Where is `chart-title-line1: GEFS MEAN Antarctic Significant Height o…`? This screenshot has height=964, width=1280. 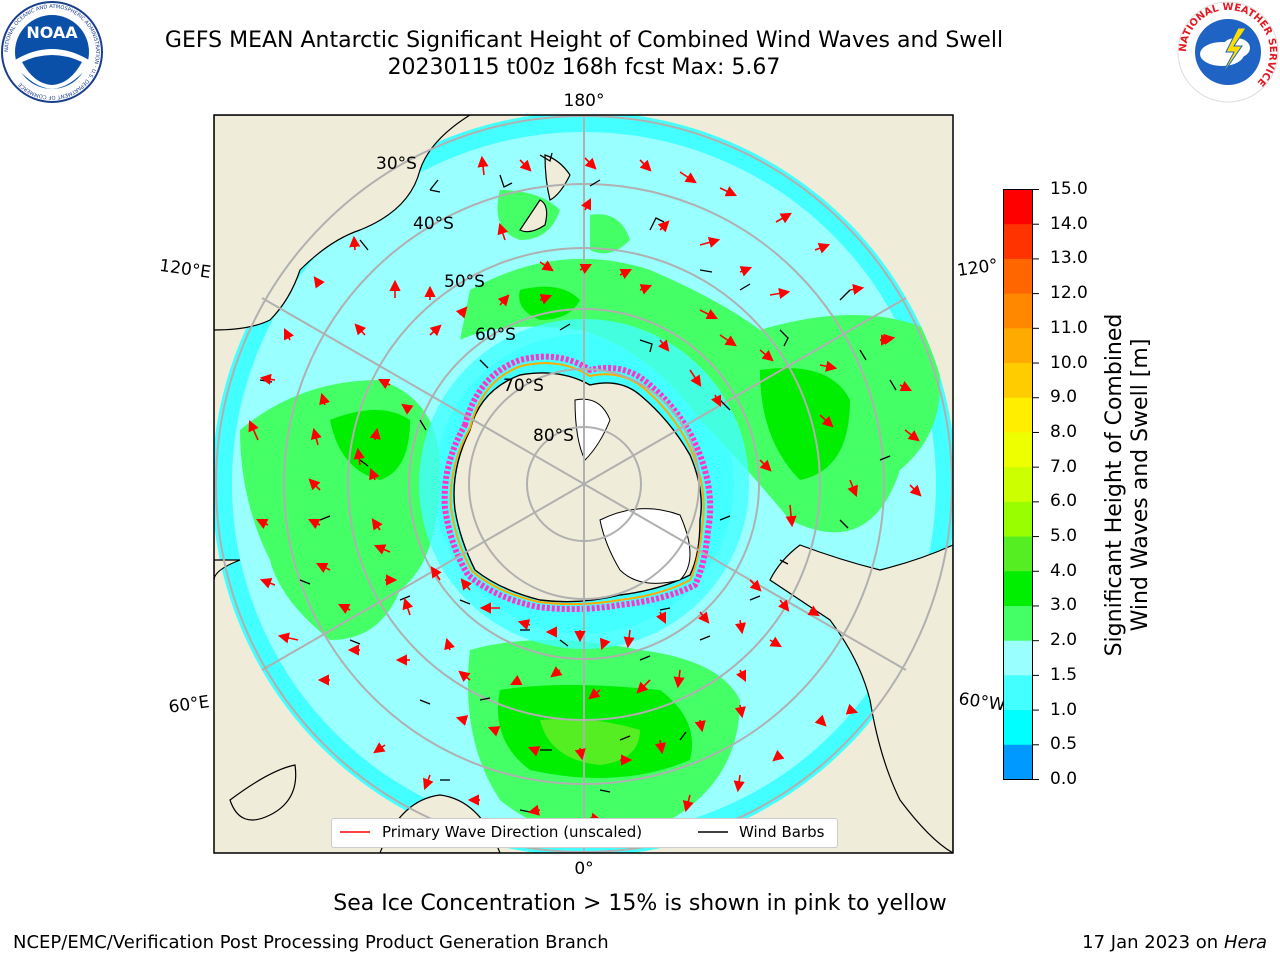
chart-title-line1: GEFS MEAN Antarctic Significant Height o… is located at coordinates (584, 40).